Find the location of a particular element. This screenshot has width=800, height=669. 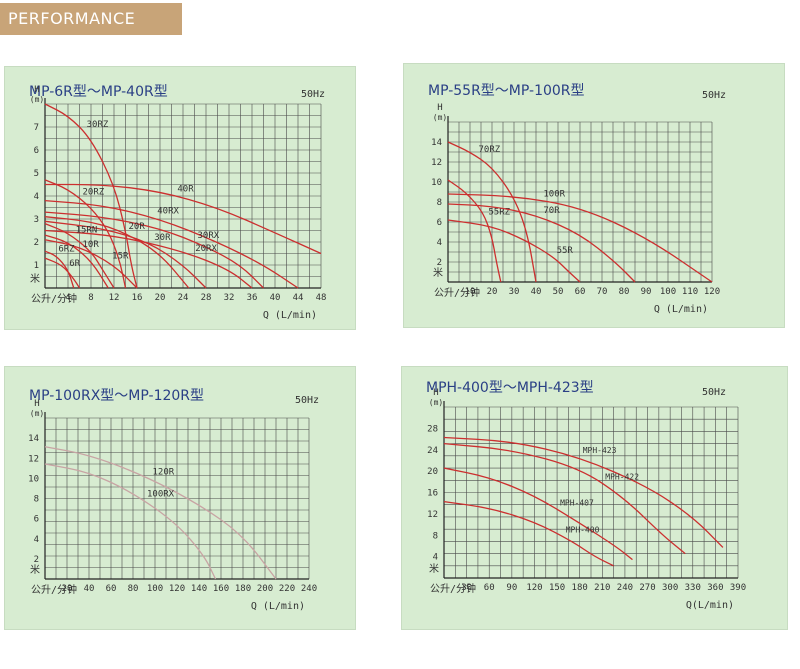

y-tick-label: 1 is located at coordinates (36, 266).